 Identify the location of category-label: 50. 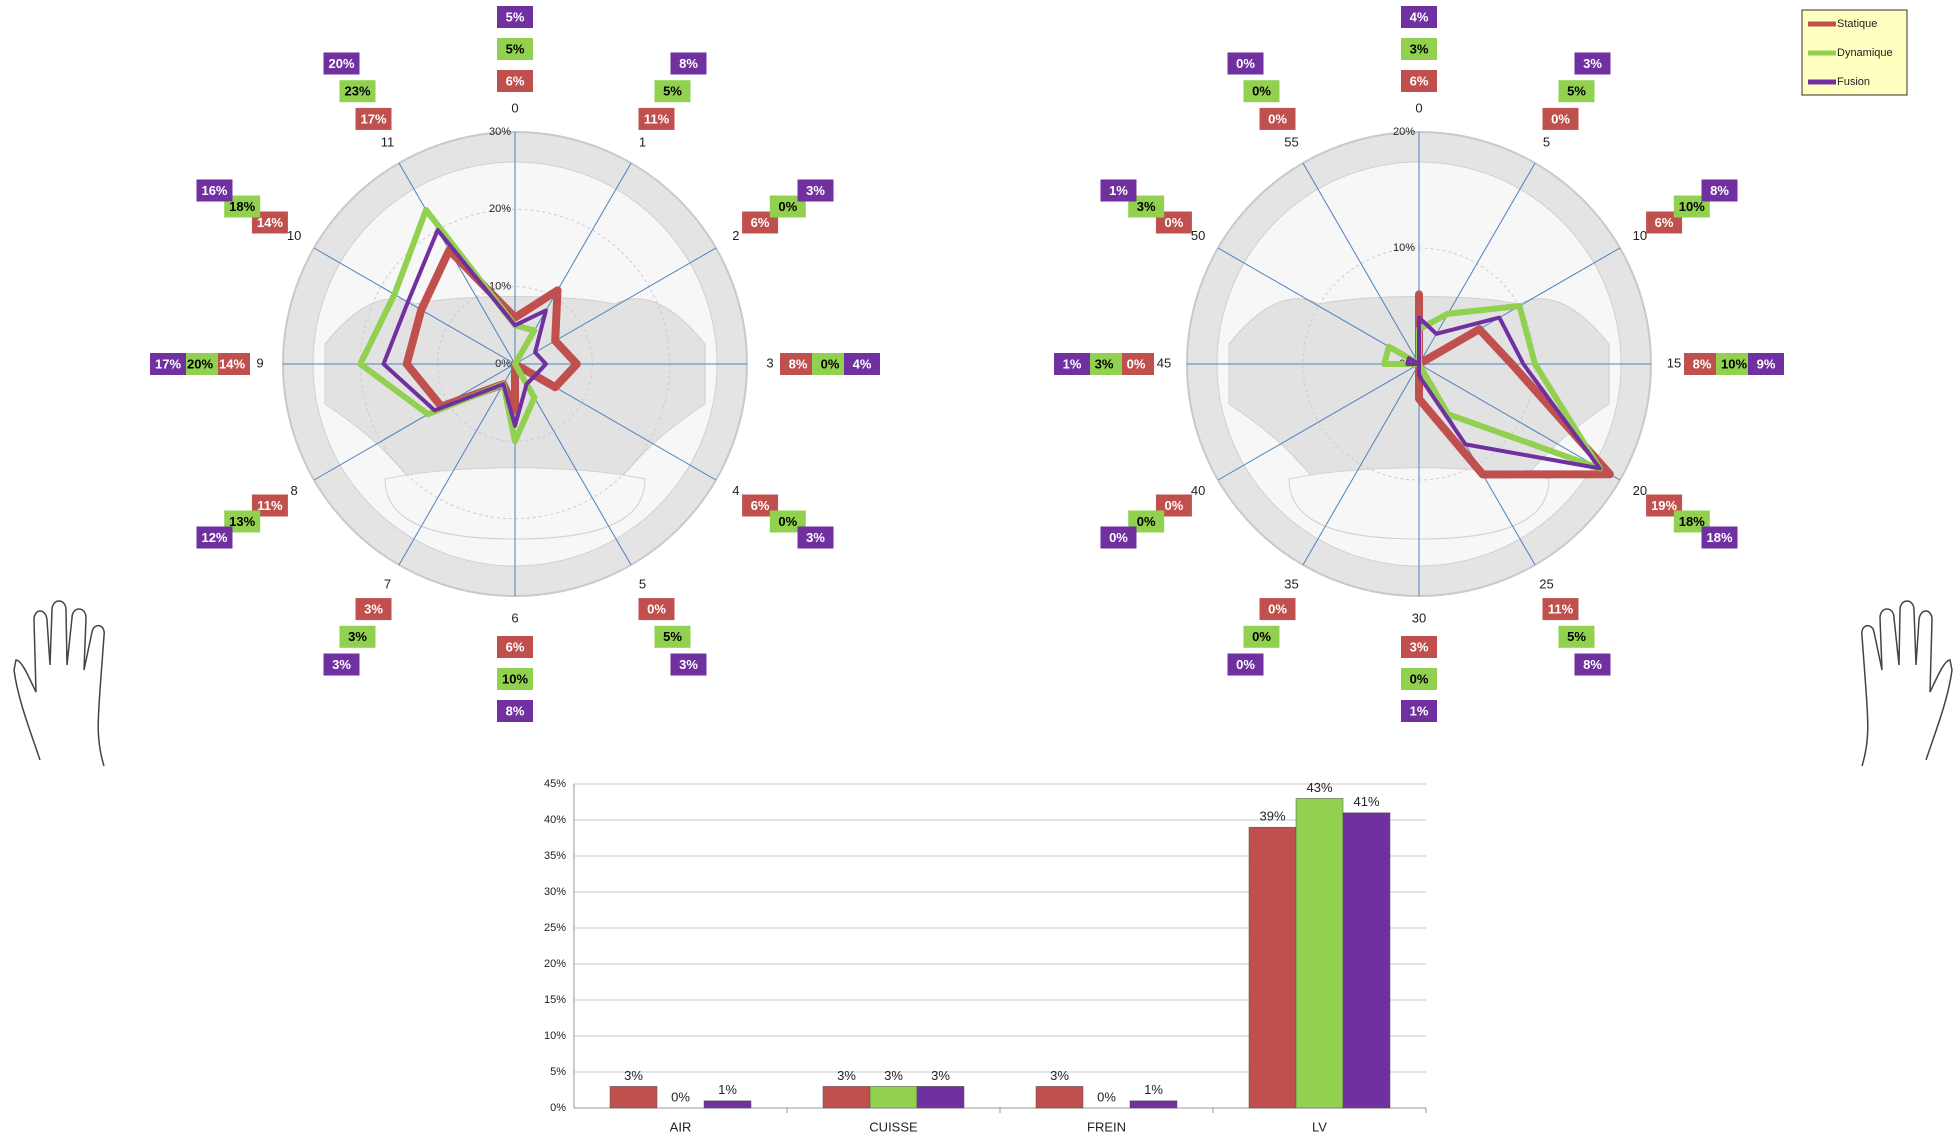
(1198, 235).